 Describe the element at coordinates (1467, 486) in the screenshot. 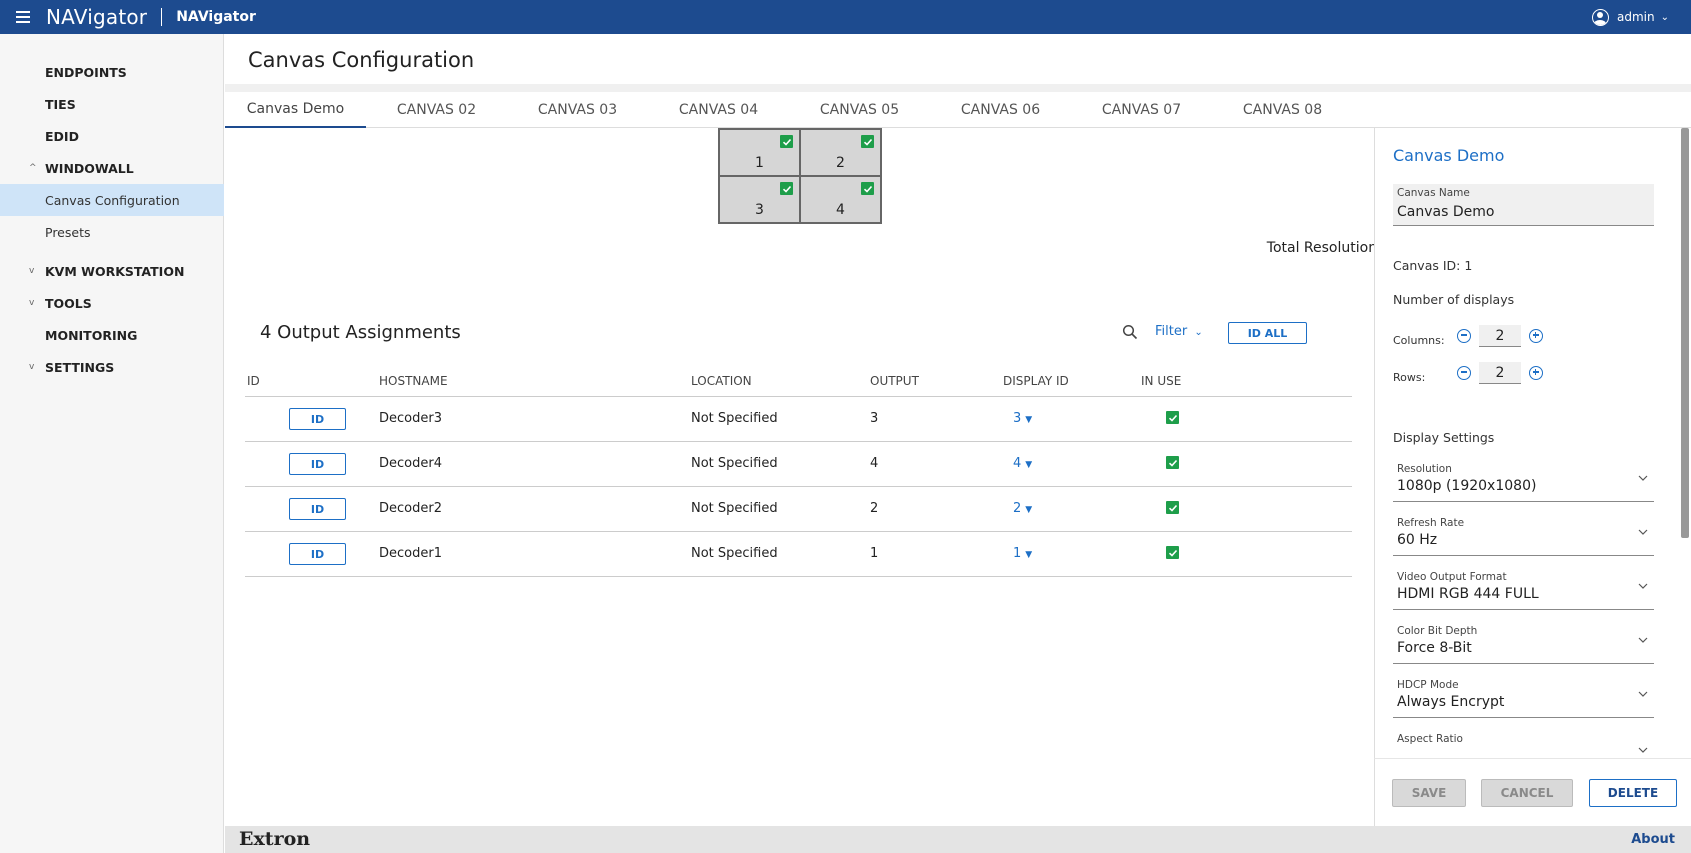

I see `resolution-value: 1080p (1920x1080)` at that location.